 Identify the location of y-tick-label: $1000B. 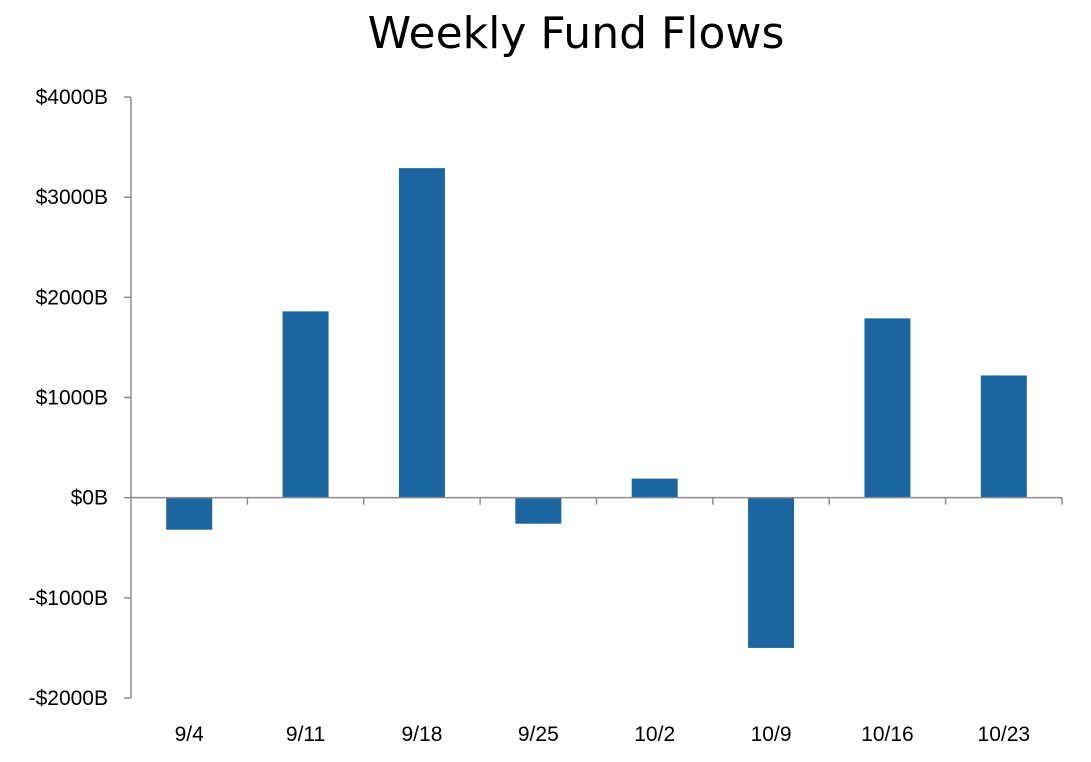
(72, 398).